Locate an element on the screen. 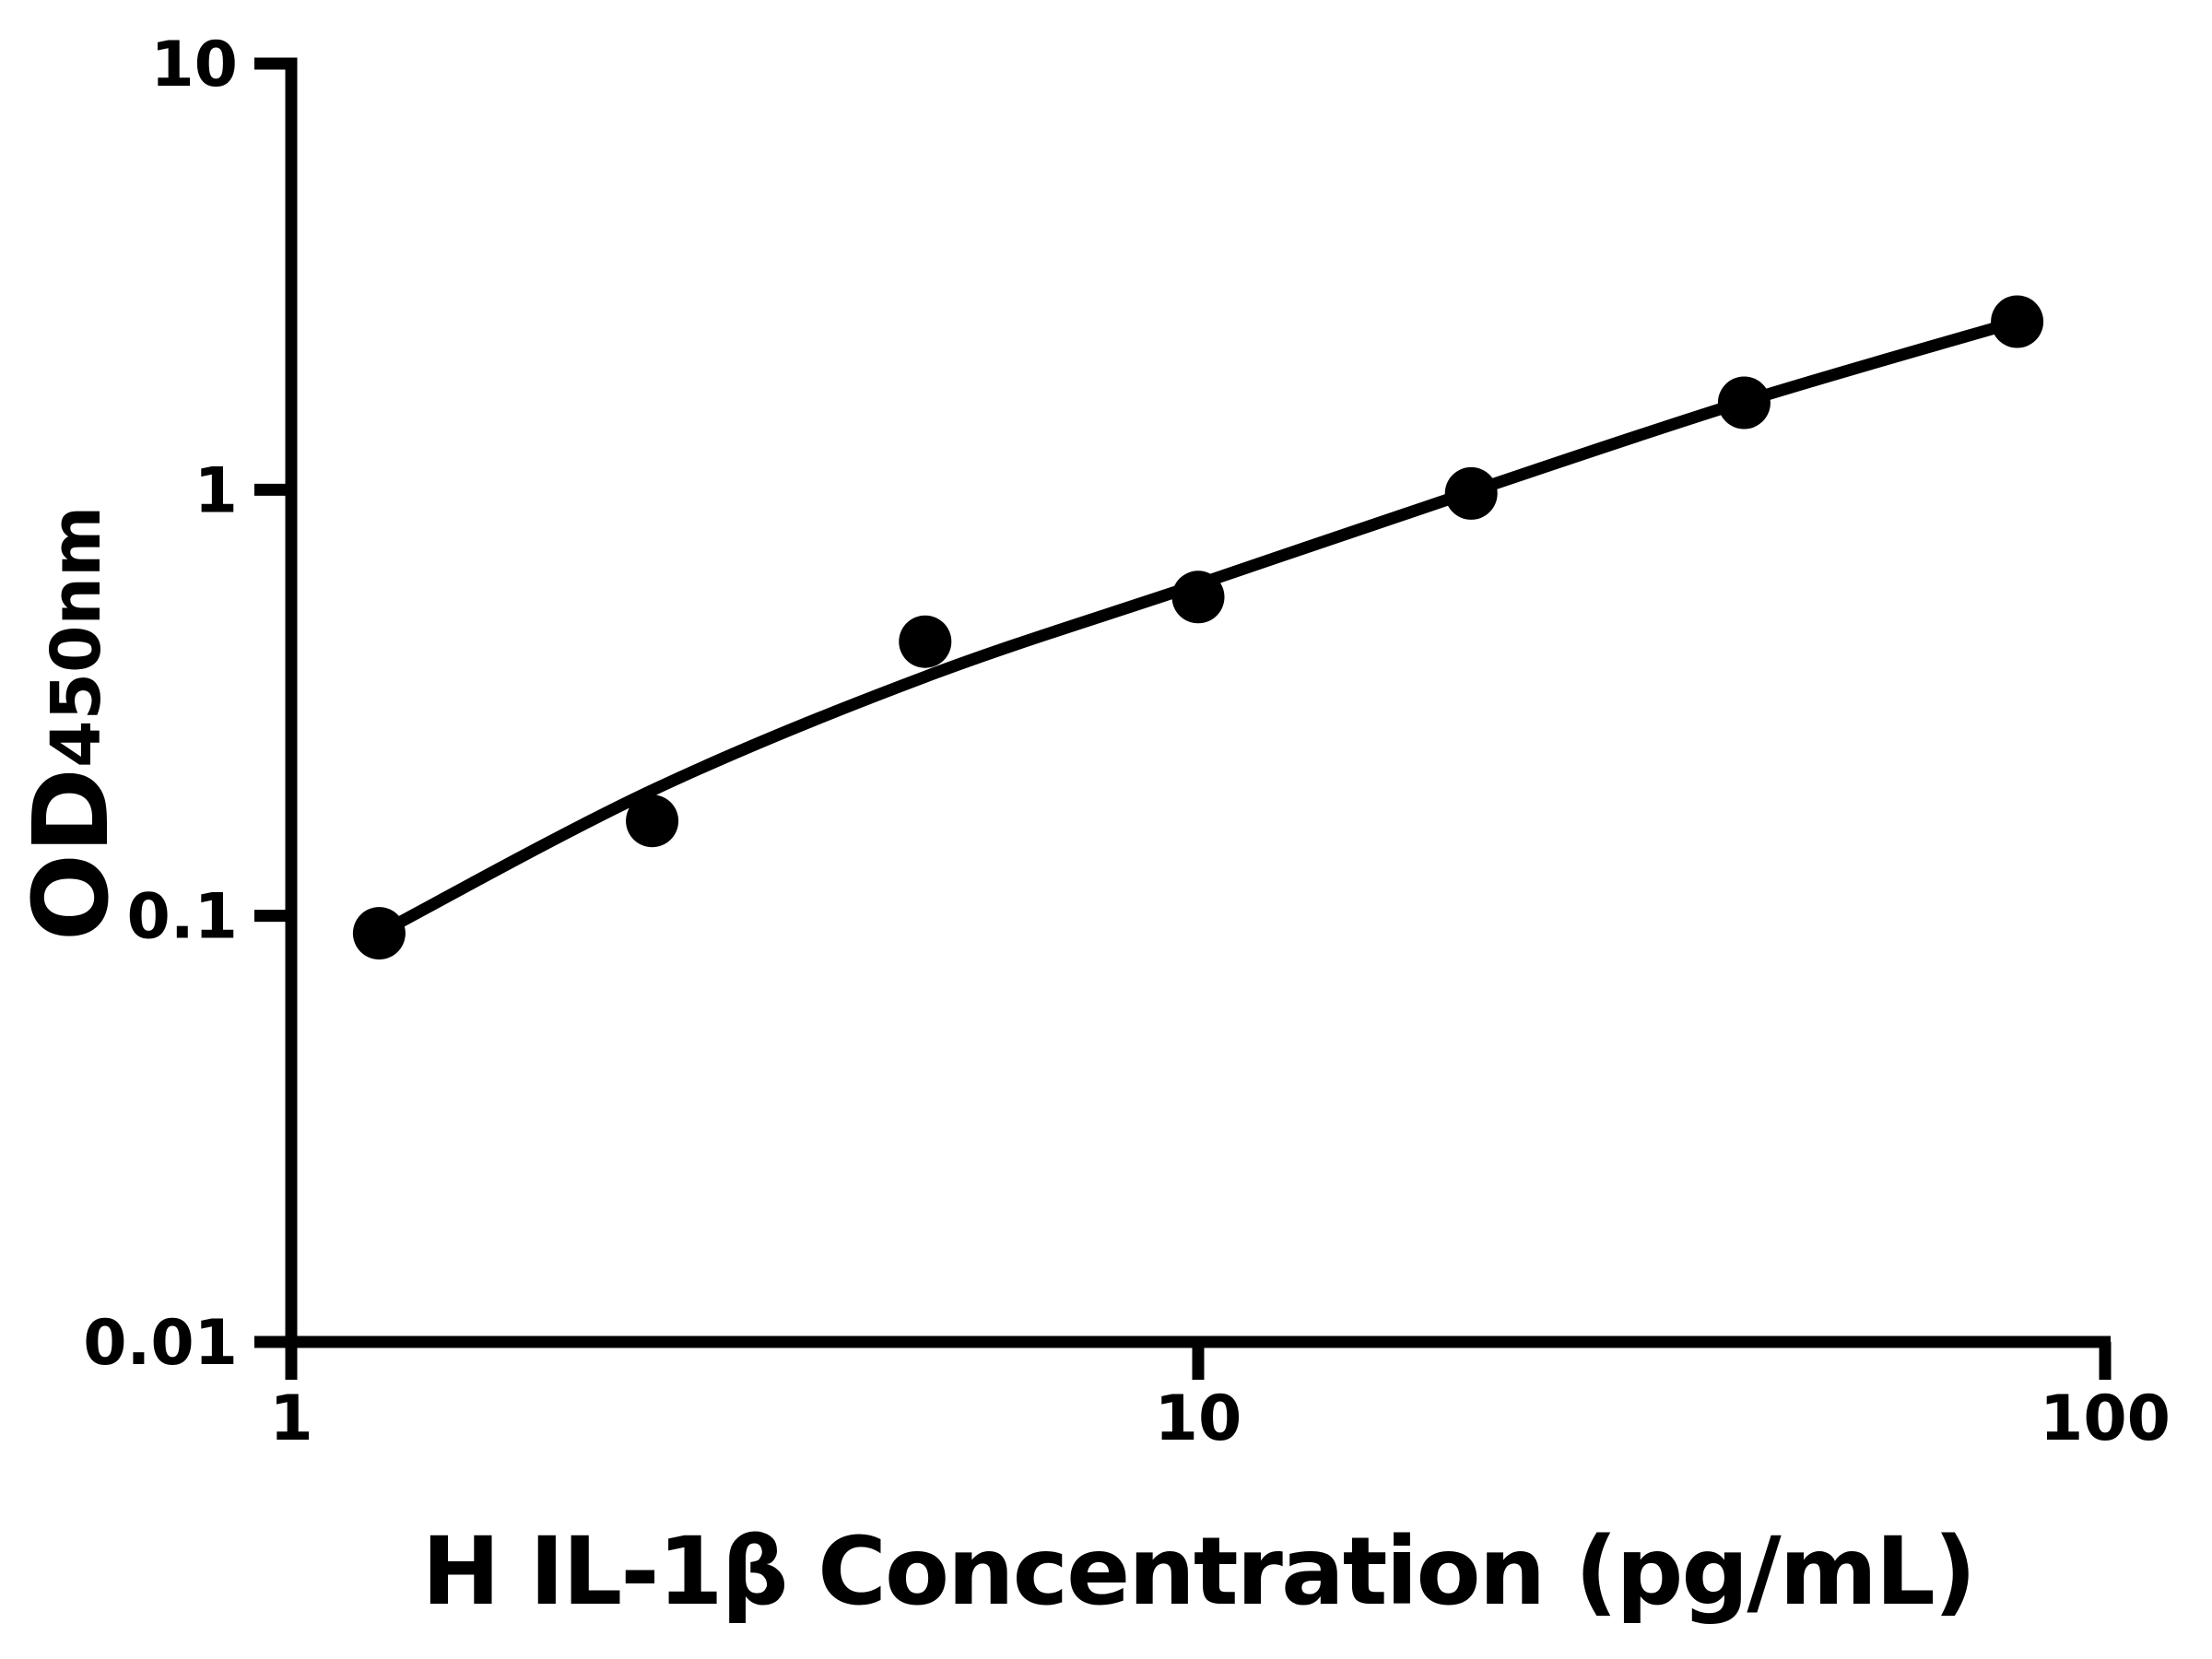 The width and height of the screenshot is (2212, 1659). x-axis-title: H IL-1β Concentration (pg/mL) is located at coordinates (1197, 1572).